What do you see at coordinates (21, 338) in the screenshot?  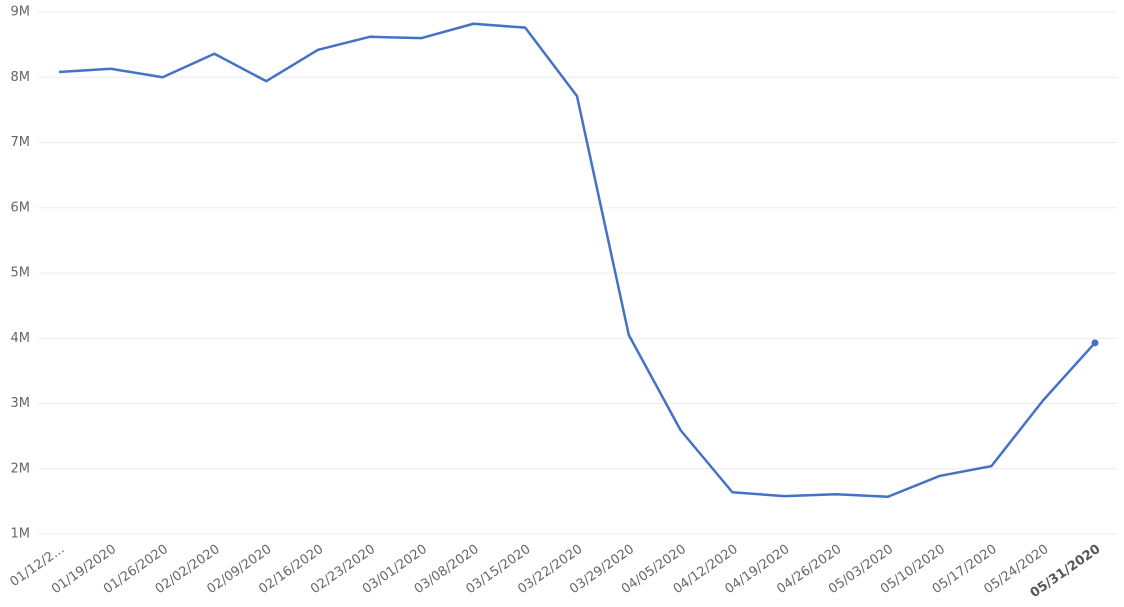 I see `y-tick-label: 4M` at bounding box center [21, 338].